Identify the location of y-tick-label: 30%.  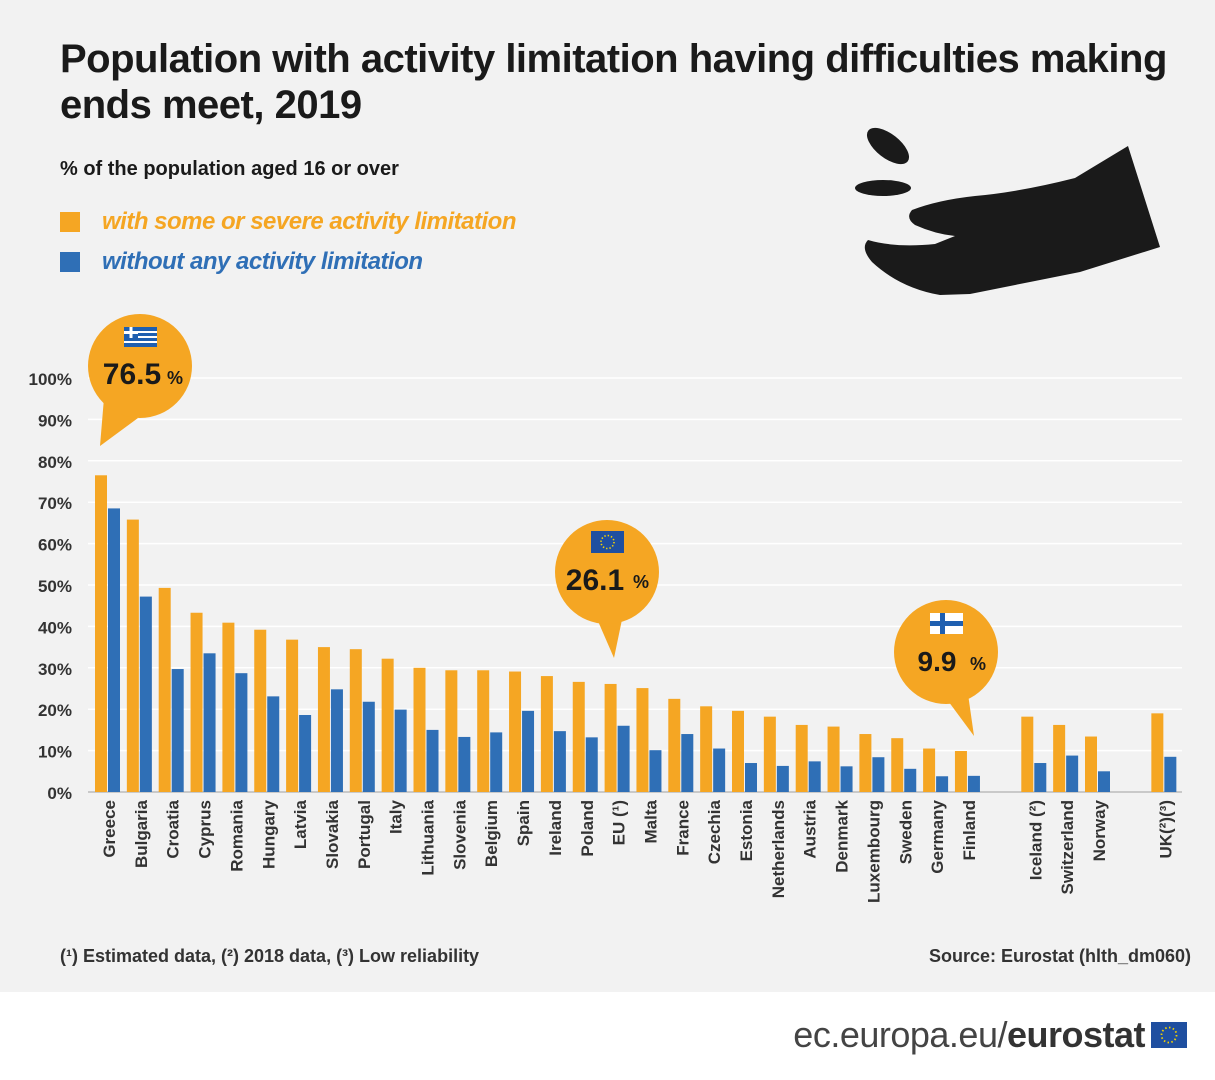
(55, 669).